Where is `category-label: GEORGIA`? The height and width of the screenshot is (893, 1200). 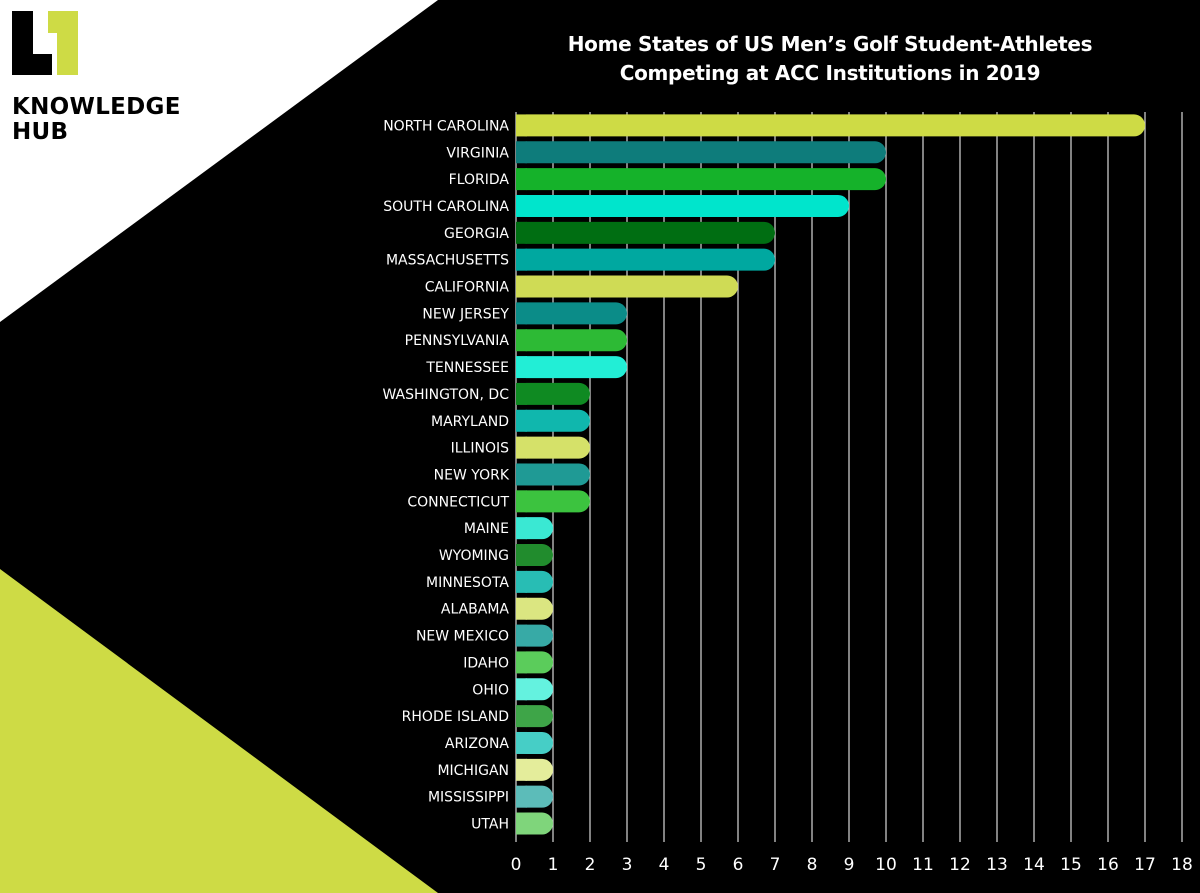 category-label: GEORGIA is located at coordinates (476, 234).